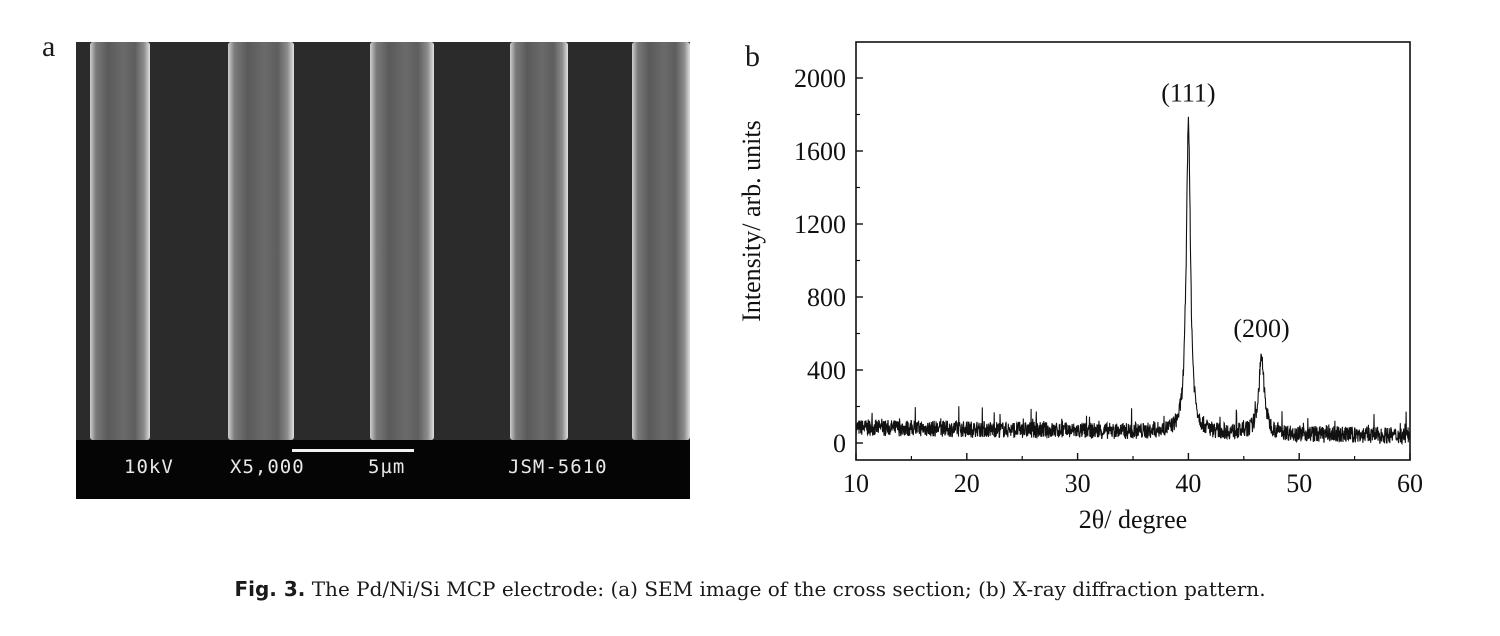 The width and height of the screenshot is (1500, 636). Describe the element at coordinates (820, 151) in the screenshot. I see `y-tick-label: 1600` at that location.